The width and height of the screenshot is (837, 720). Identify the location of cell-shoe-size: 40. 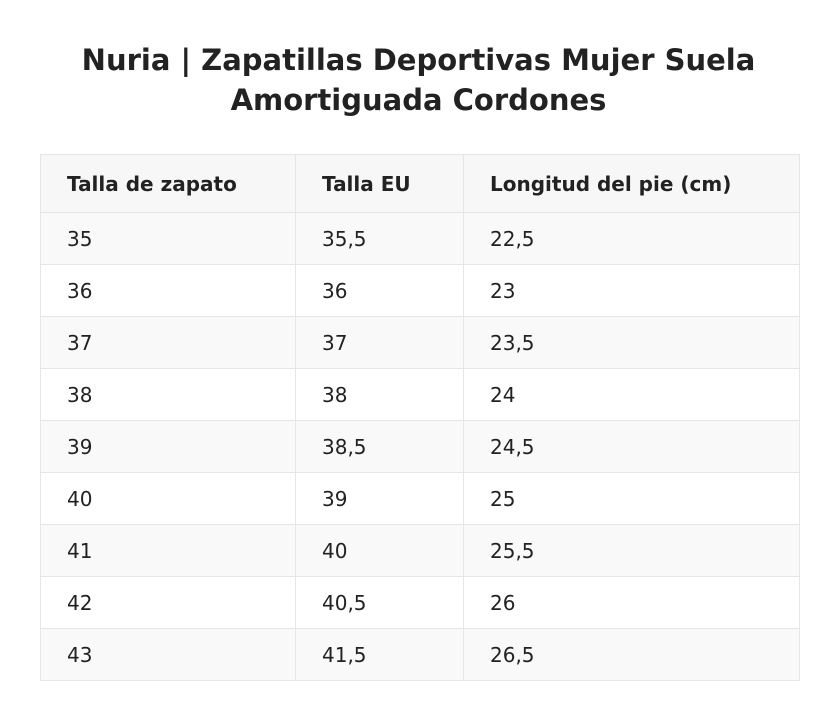
(168, 498).